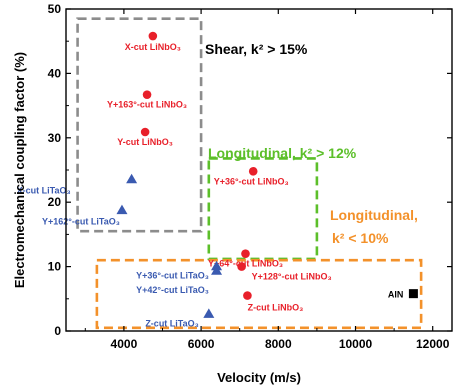 This screenshot has height=390, width=463. What do you see at coordinates (256, 49) in the screenshot?
I see `region-label-0: Shear, k² > 15%` at bounding box center [256, 49].